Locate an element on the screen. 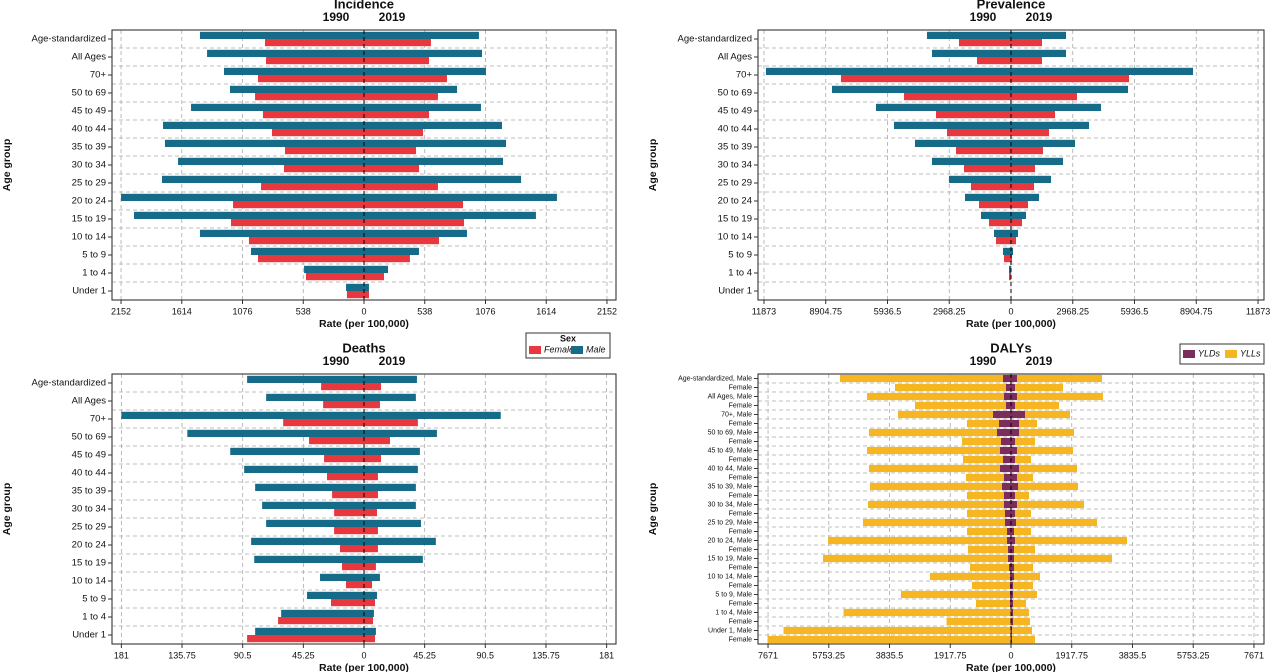 The image size is (1280, 672). x-tick-label: 1076 is located at coordinates (243, 311).